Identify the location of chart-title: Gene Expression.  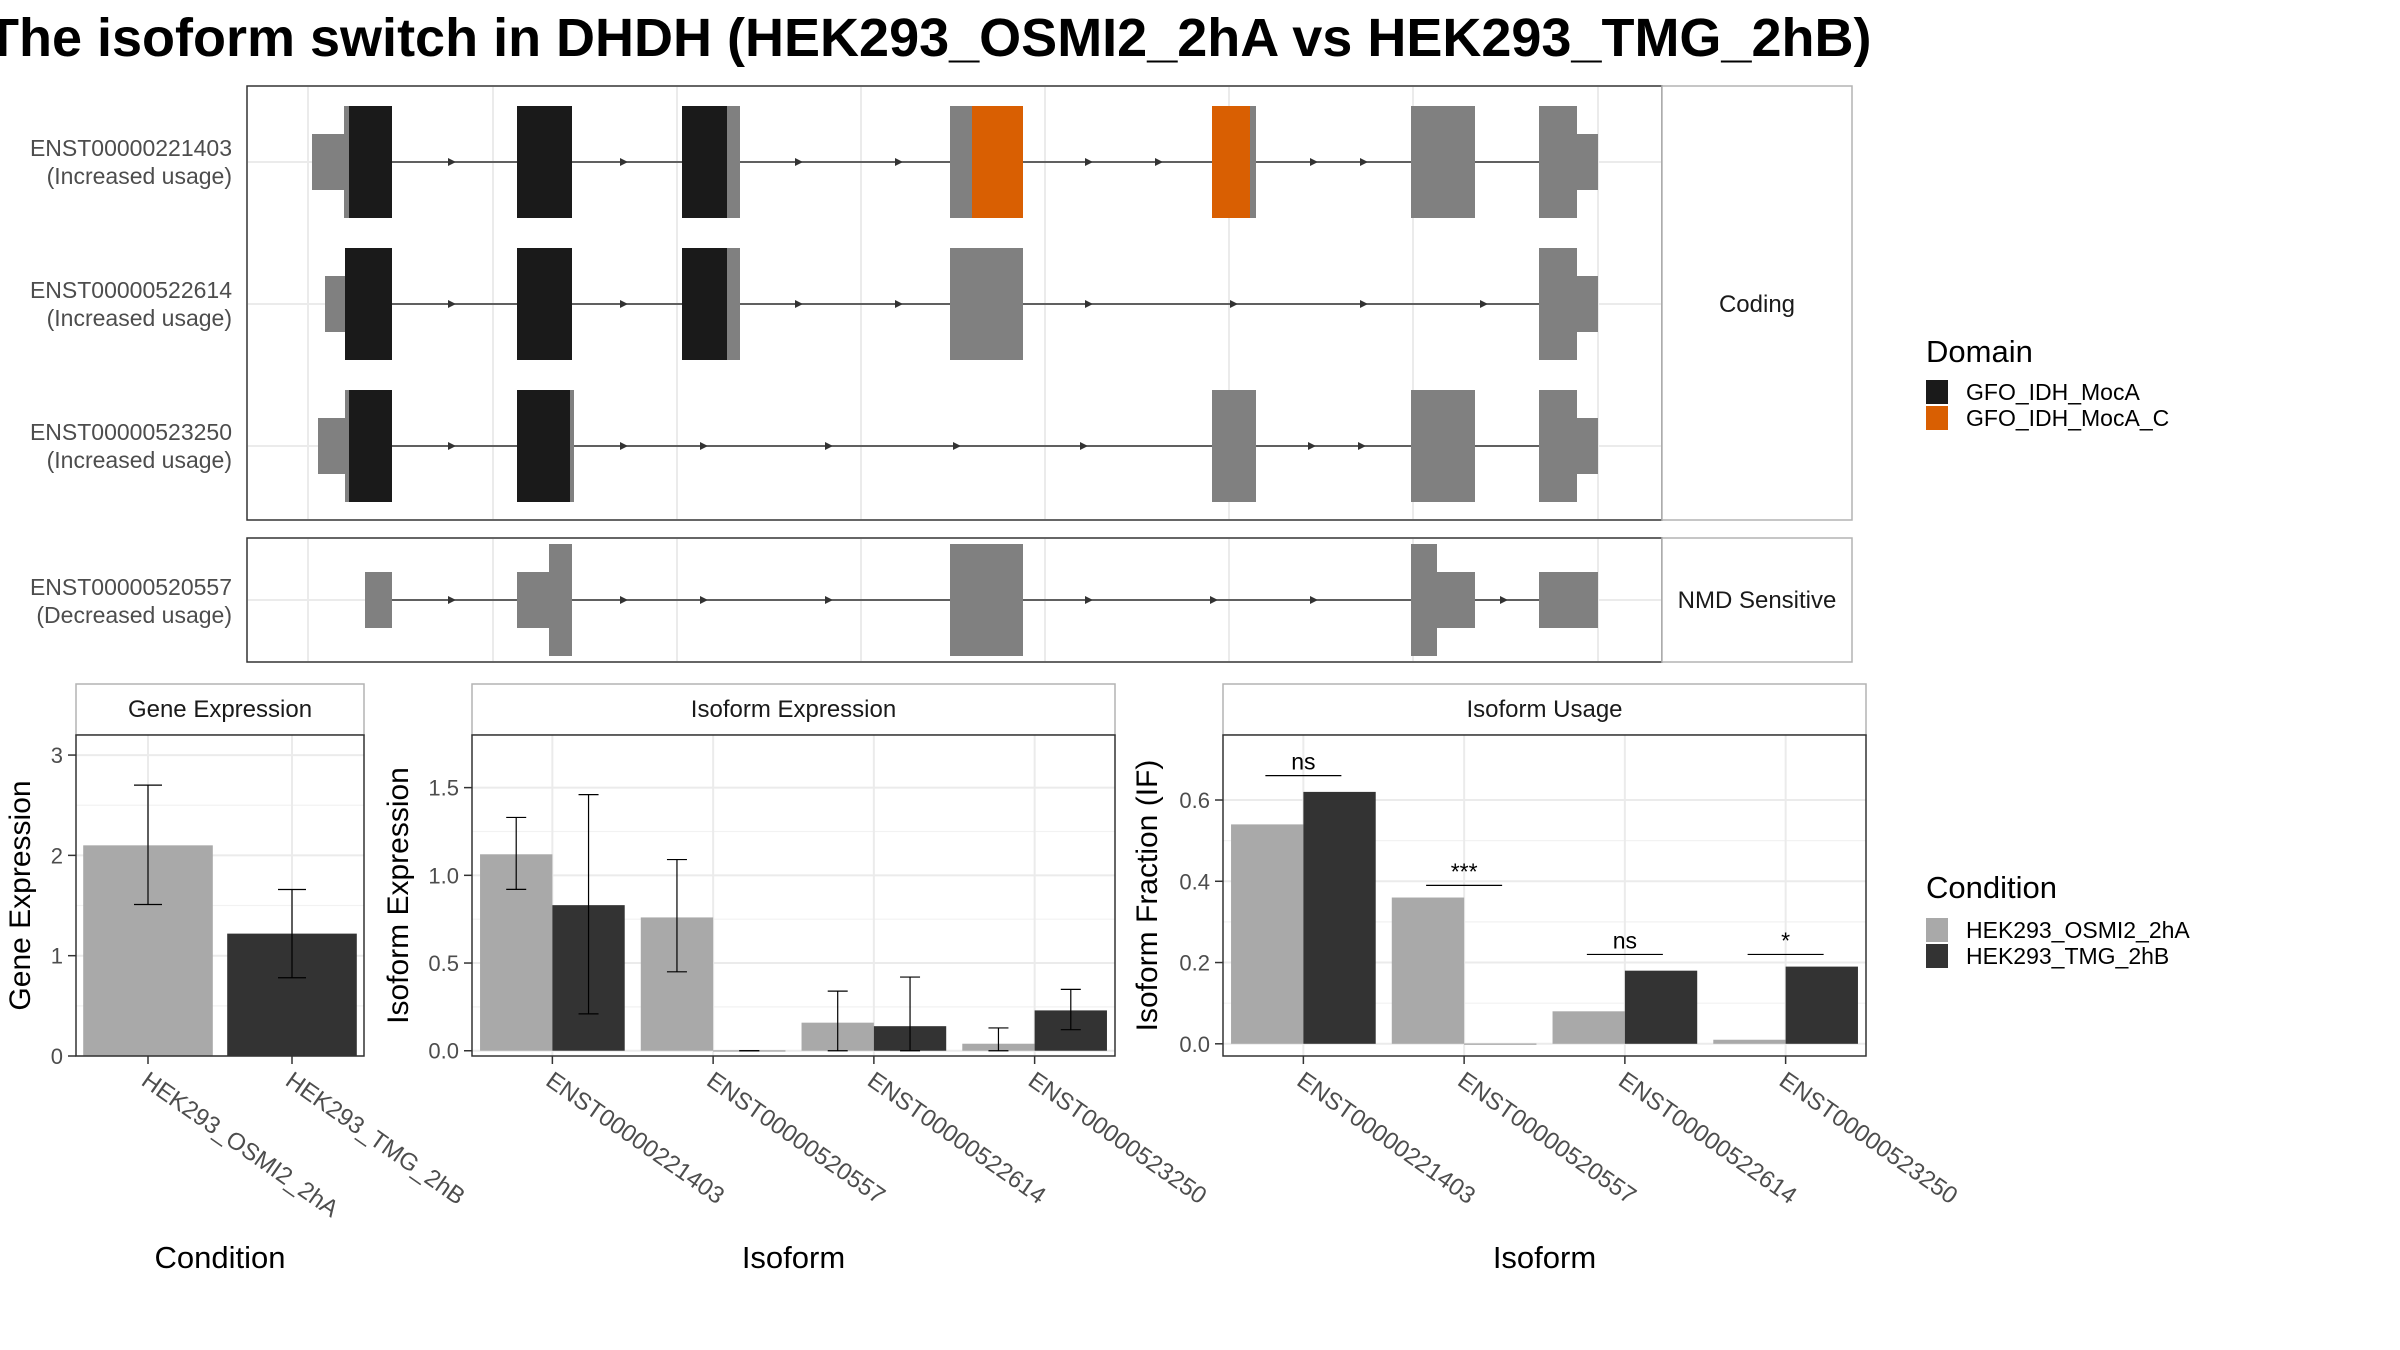
(220, 709).